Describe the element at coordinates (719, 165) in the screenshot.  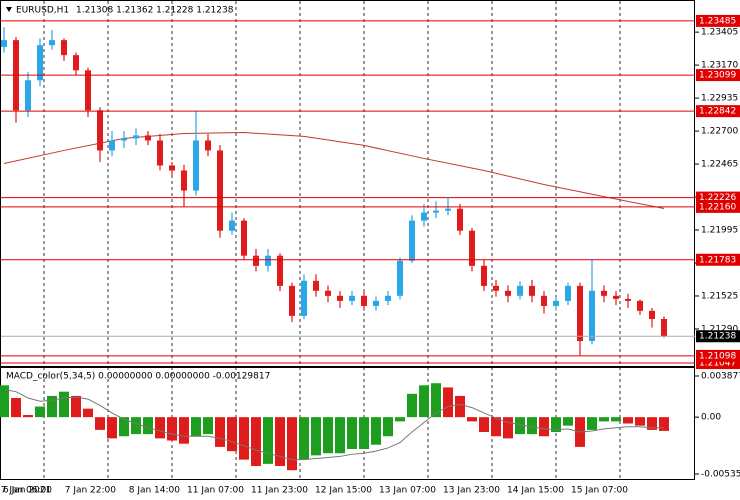
I see `y-tick-label: 1.22465` at that location.